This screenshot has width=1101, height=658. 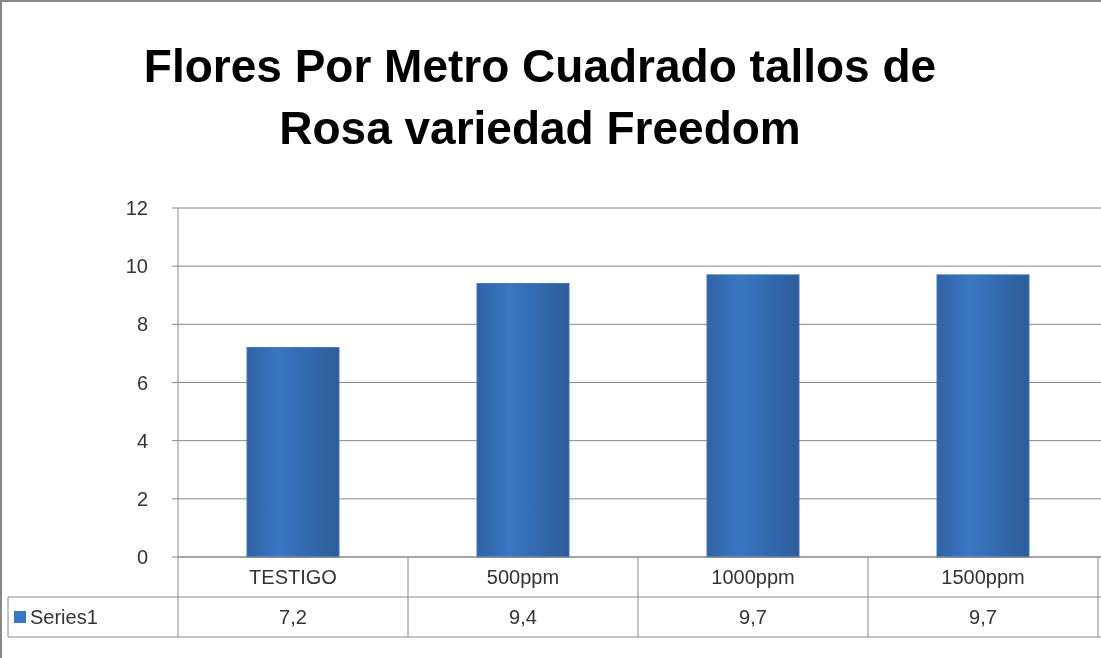 I want to click on chart-title: Flores Por Metro Cuadrado tallos de Rosa variedad Freedom, so click(x=540, y=97).